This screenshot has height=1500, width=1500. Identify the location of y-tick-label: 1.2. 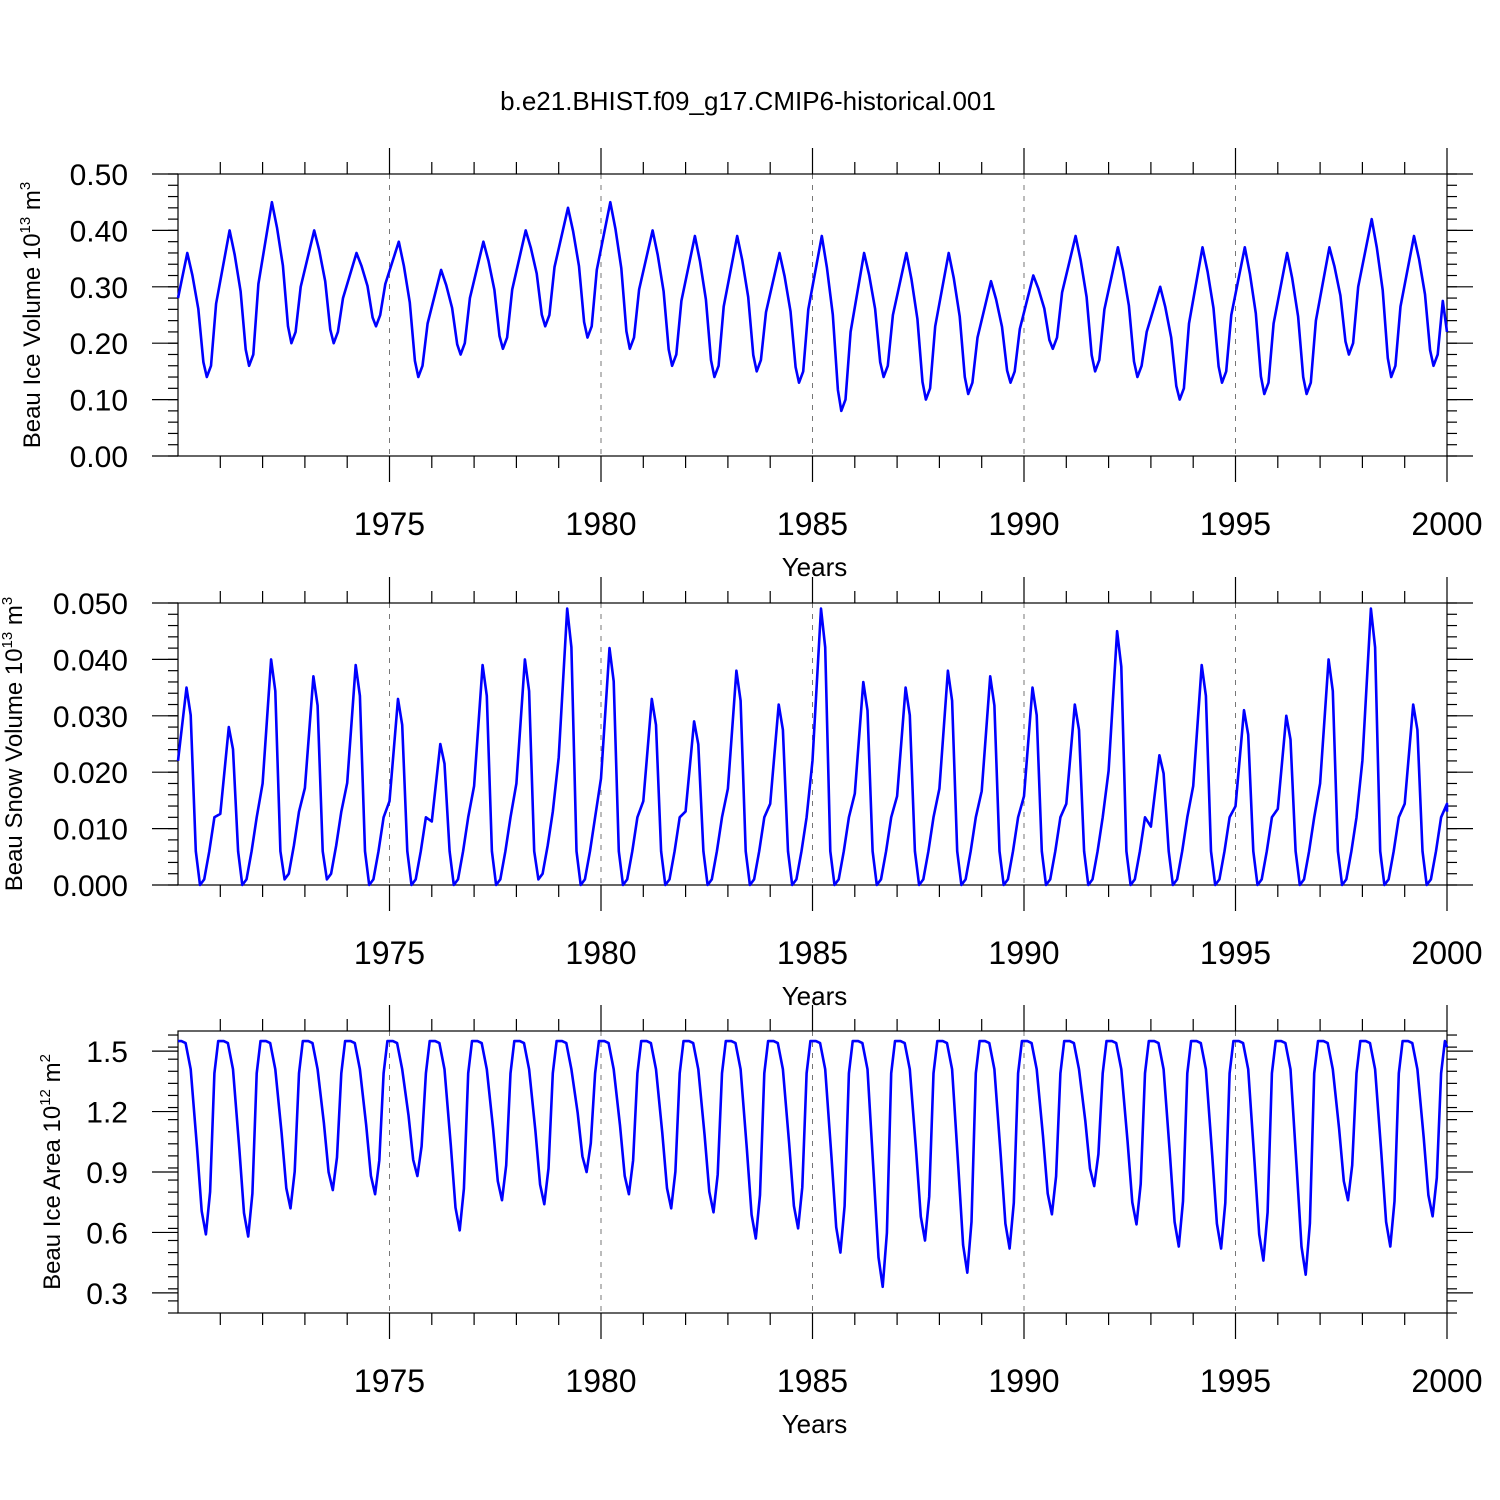
(107, 1113).